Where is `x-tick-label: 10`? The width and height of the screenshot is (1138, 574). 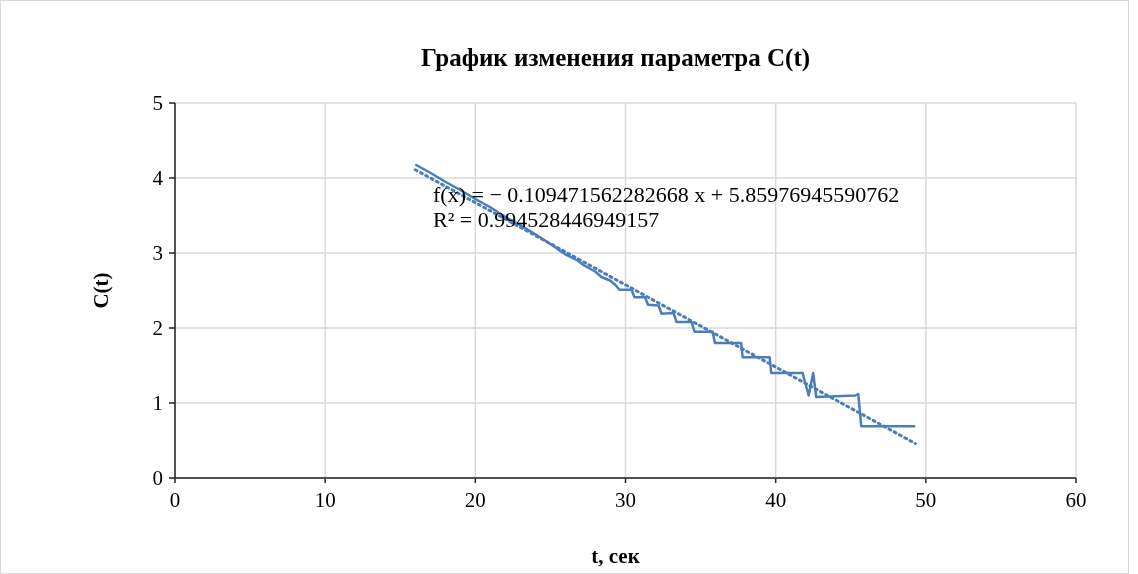 x-tick-label: 10 is located at coordinates (325, 500).